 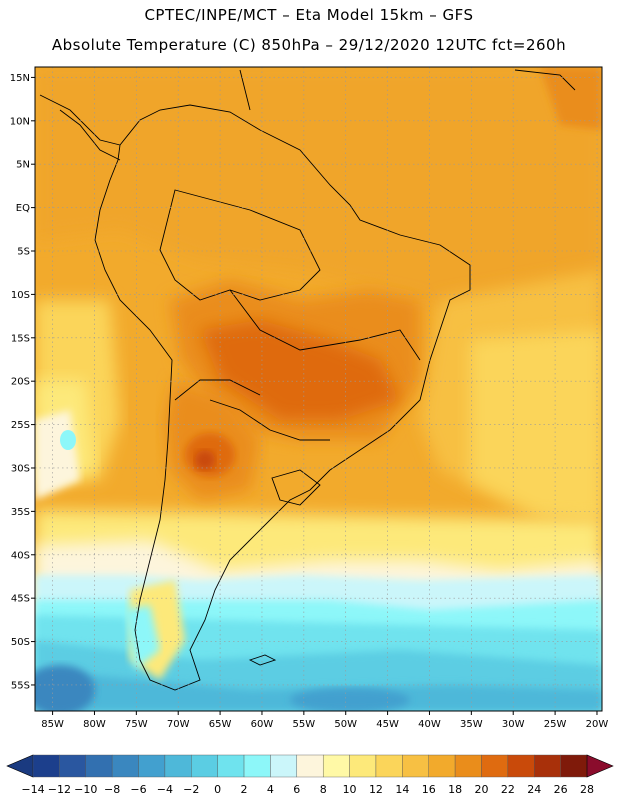 What do you see at coordinates (561, 789) in the screenshot?
I see `colorbar-label: 26` at bounding box center [561, 789].